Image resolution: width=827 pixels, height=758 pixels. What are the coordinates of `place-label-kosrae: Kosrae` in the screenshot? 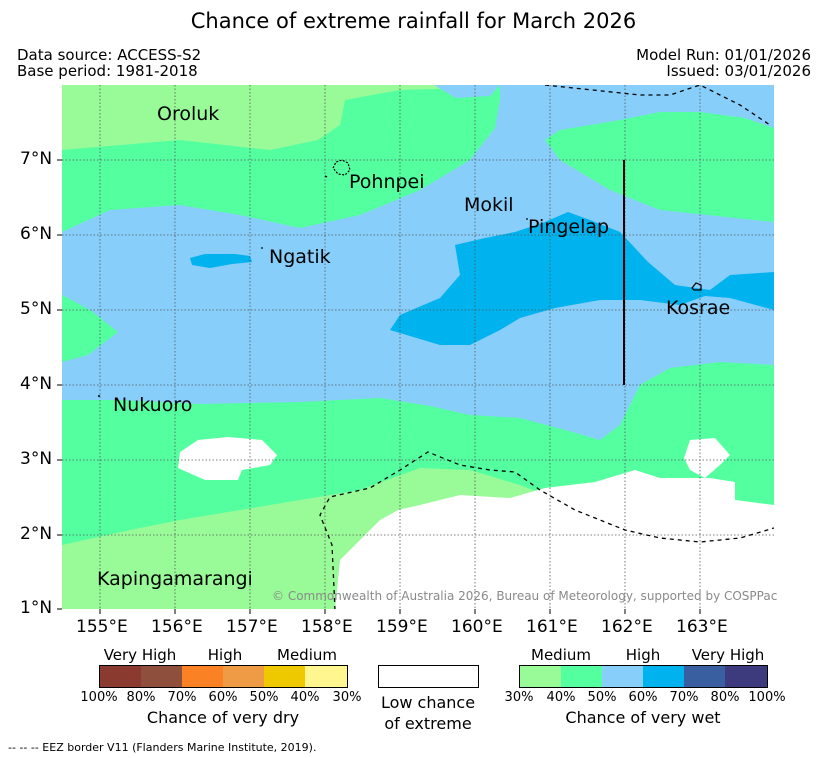 It's located at (698, 308).